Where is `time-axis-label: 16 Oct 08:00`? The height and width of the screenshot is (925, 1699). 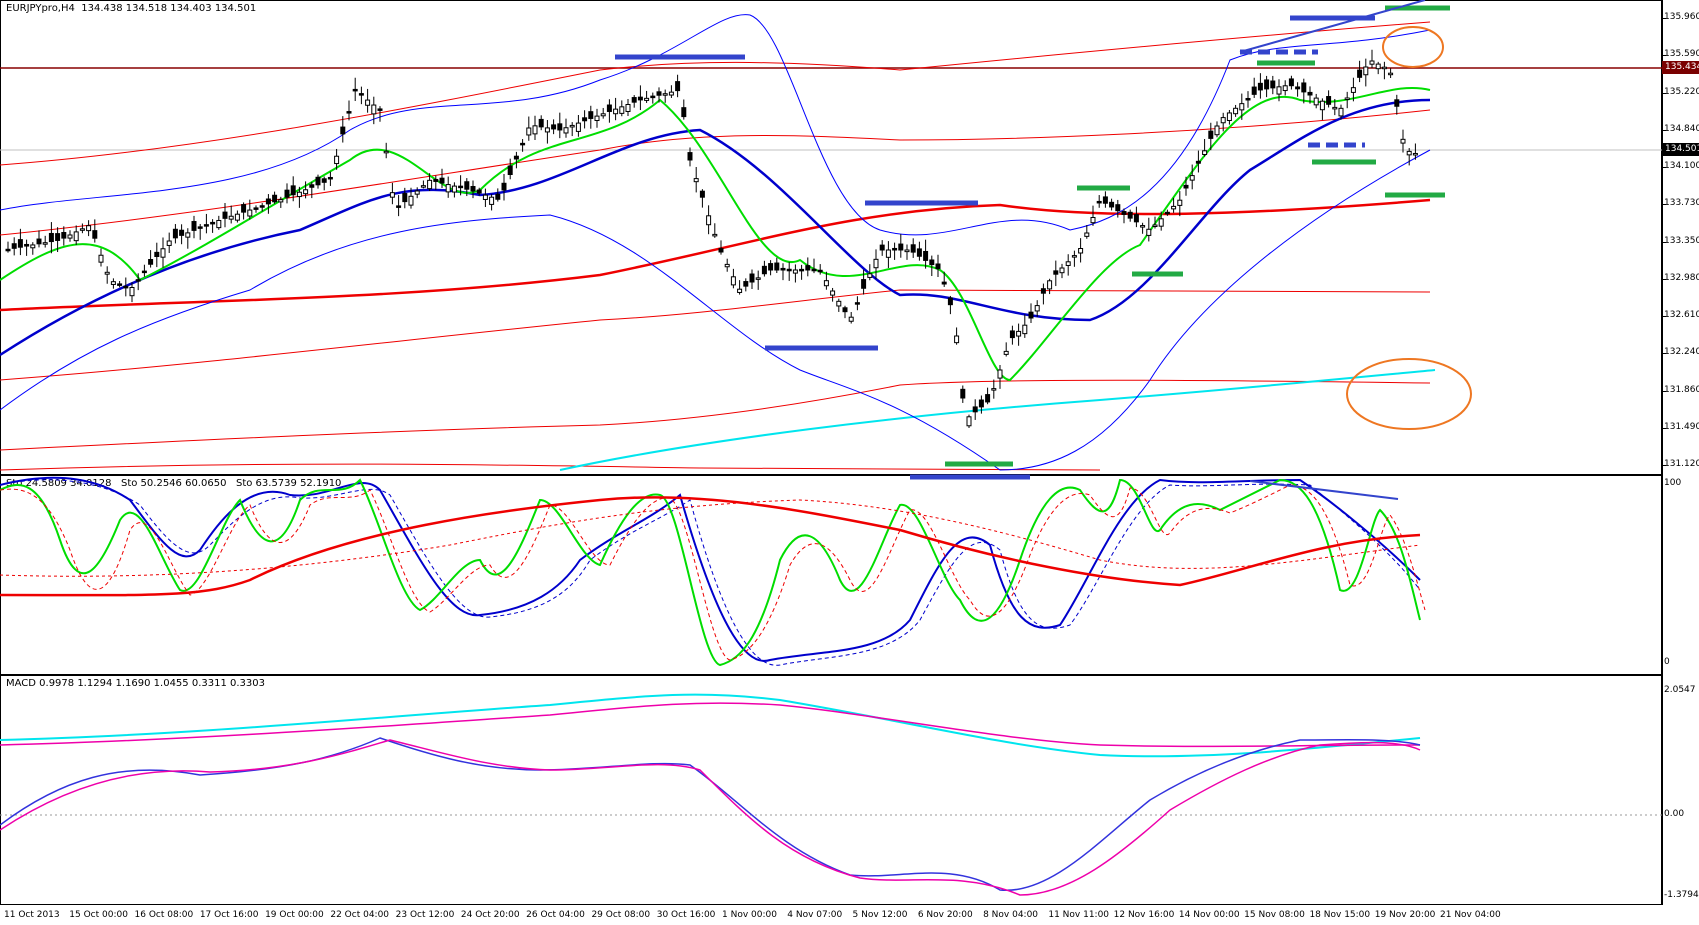
time-axis-label: 16 Oct 08:00 is located at coordinates (164, 915).